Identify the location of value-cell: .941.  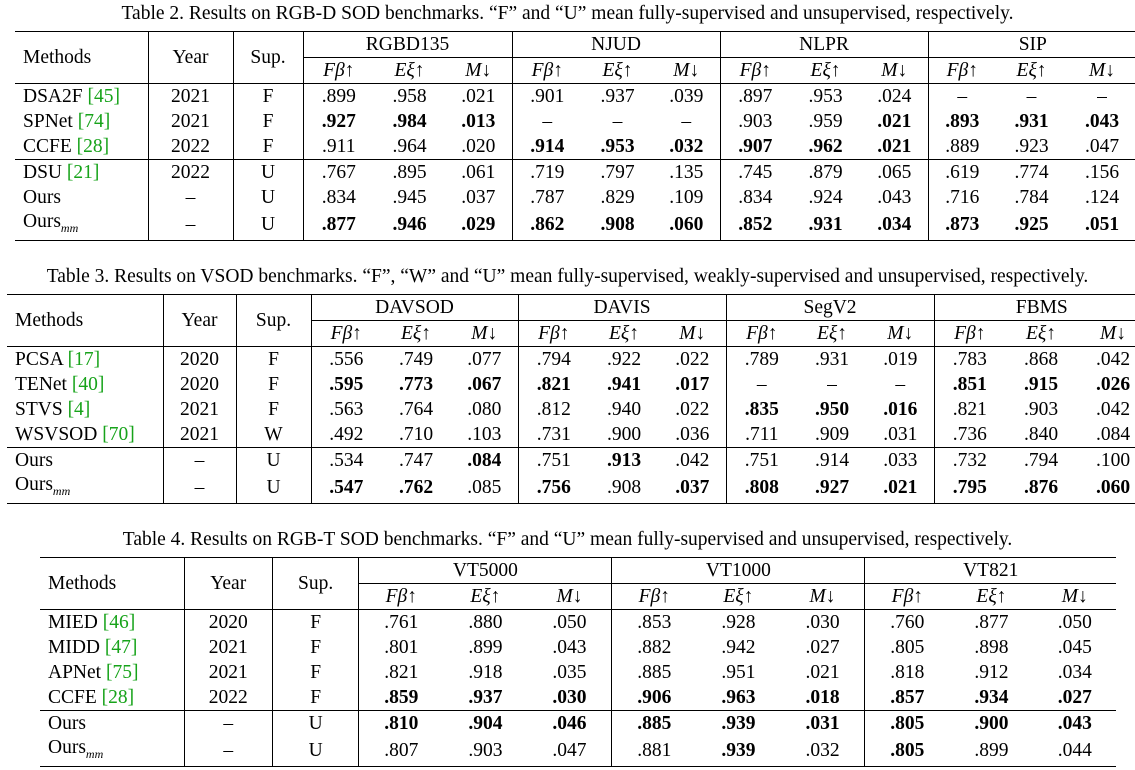
(624, 384).